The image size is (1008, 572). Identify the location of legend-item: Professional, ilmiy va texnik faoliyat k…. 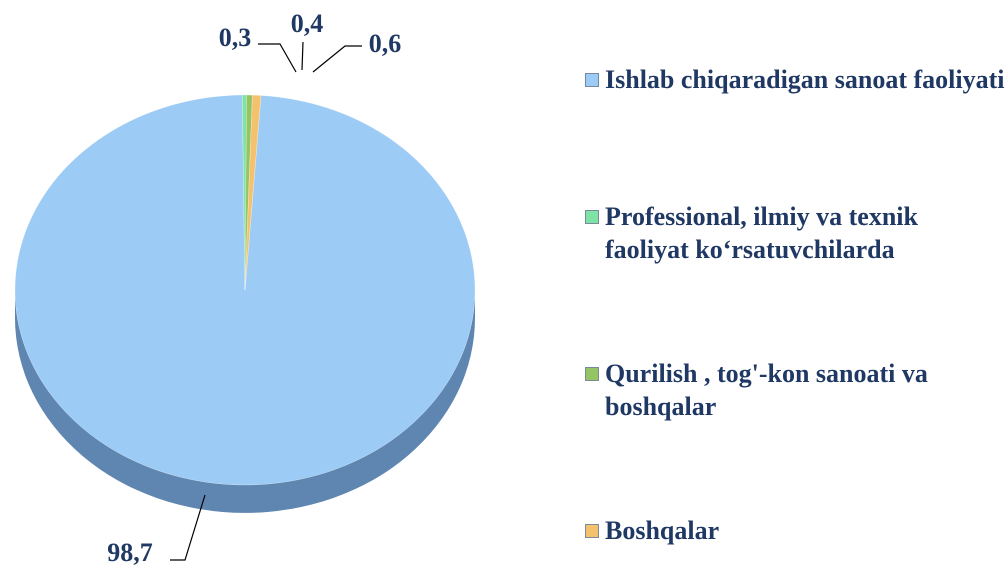
(795, 233).